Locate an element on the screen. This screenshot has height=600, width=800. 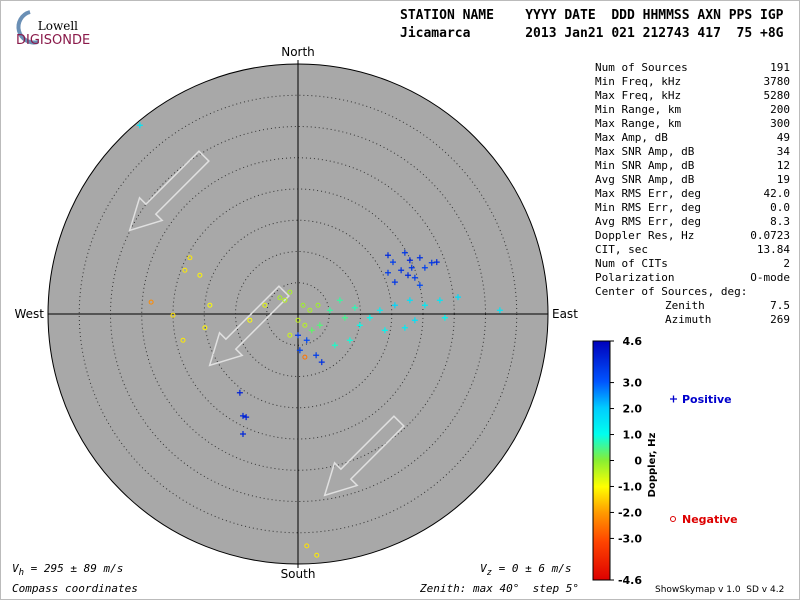
logo-bottom: DIGISONDE is located at coordinates (53, 40).